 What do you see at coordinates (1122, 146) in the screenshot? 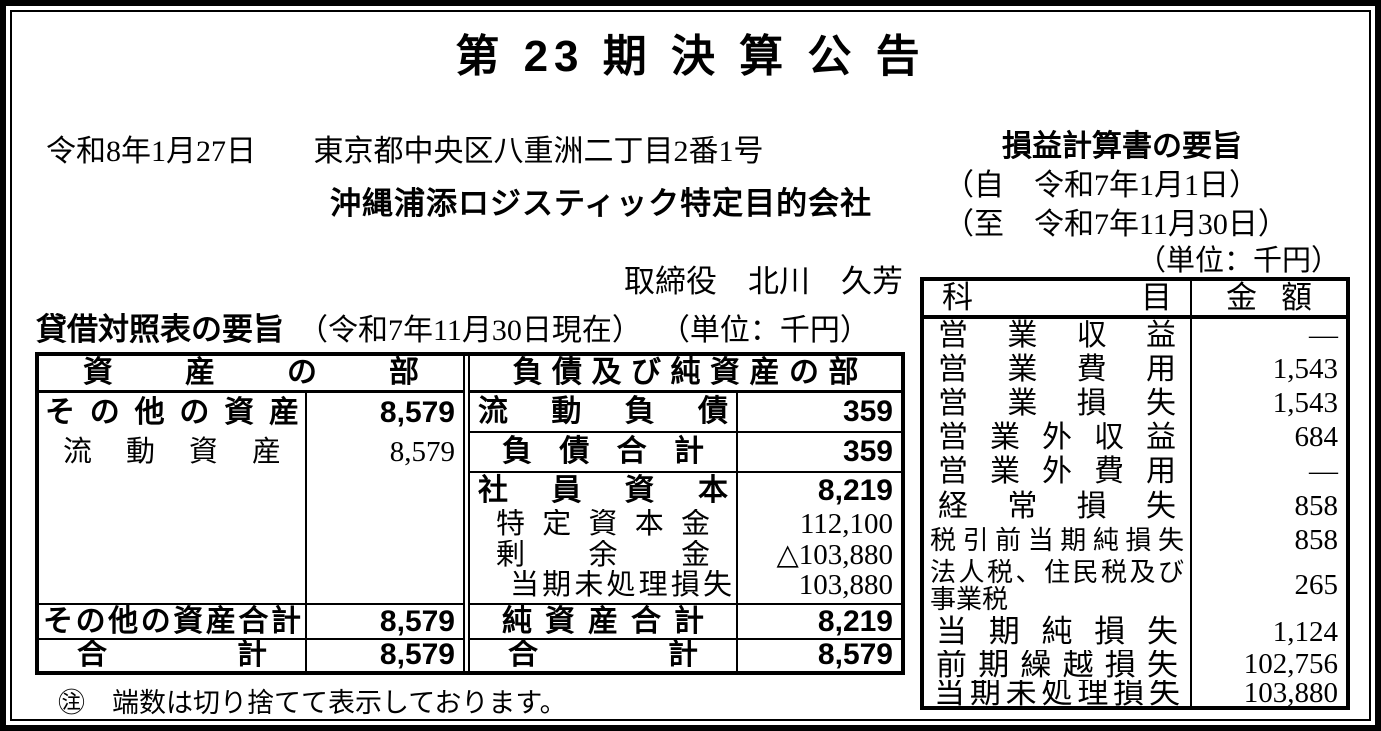
I see `income-statement-caption: 損益計算書の要旨` at bounding box center [1122, 146].